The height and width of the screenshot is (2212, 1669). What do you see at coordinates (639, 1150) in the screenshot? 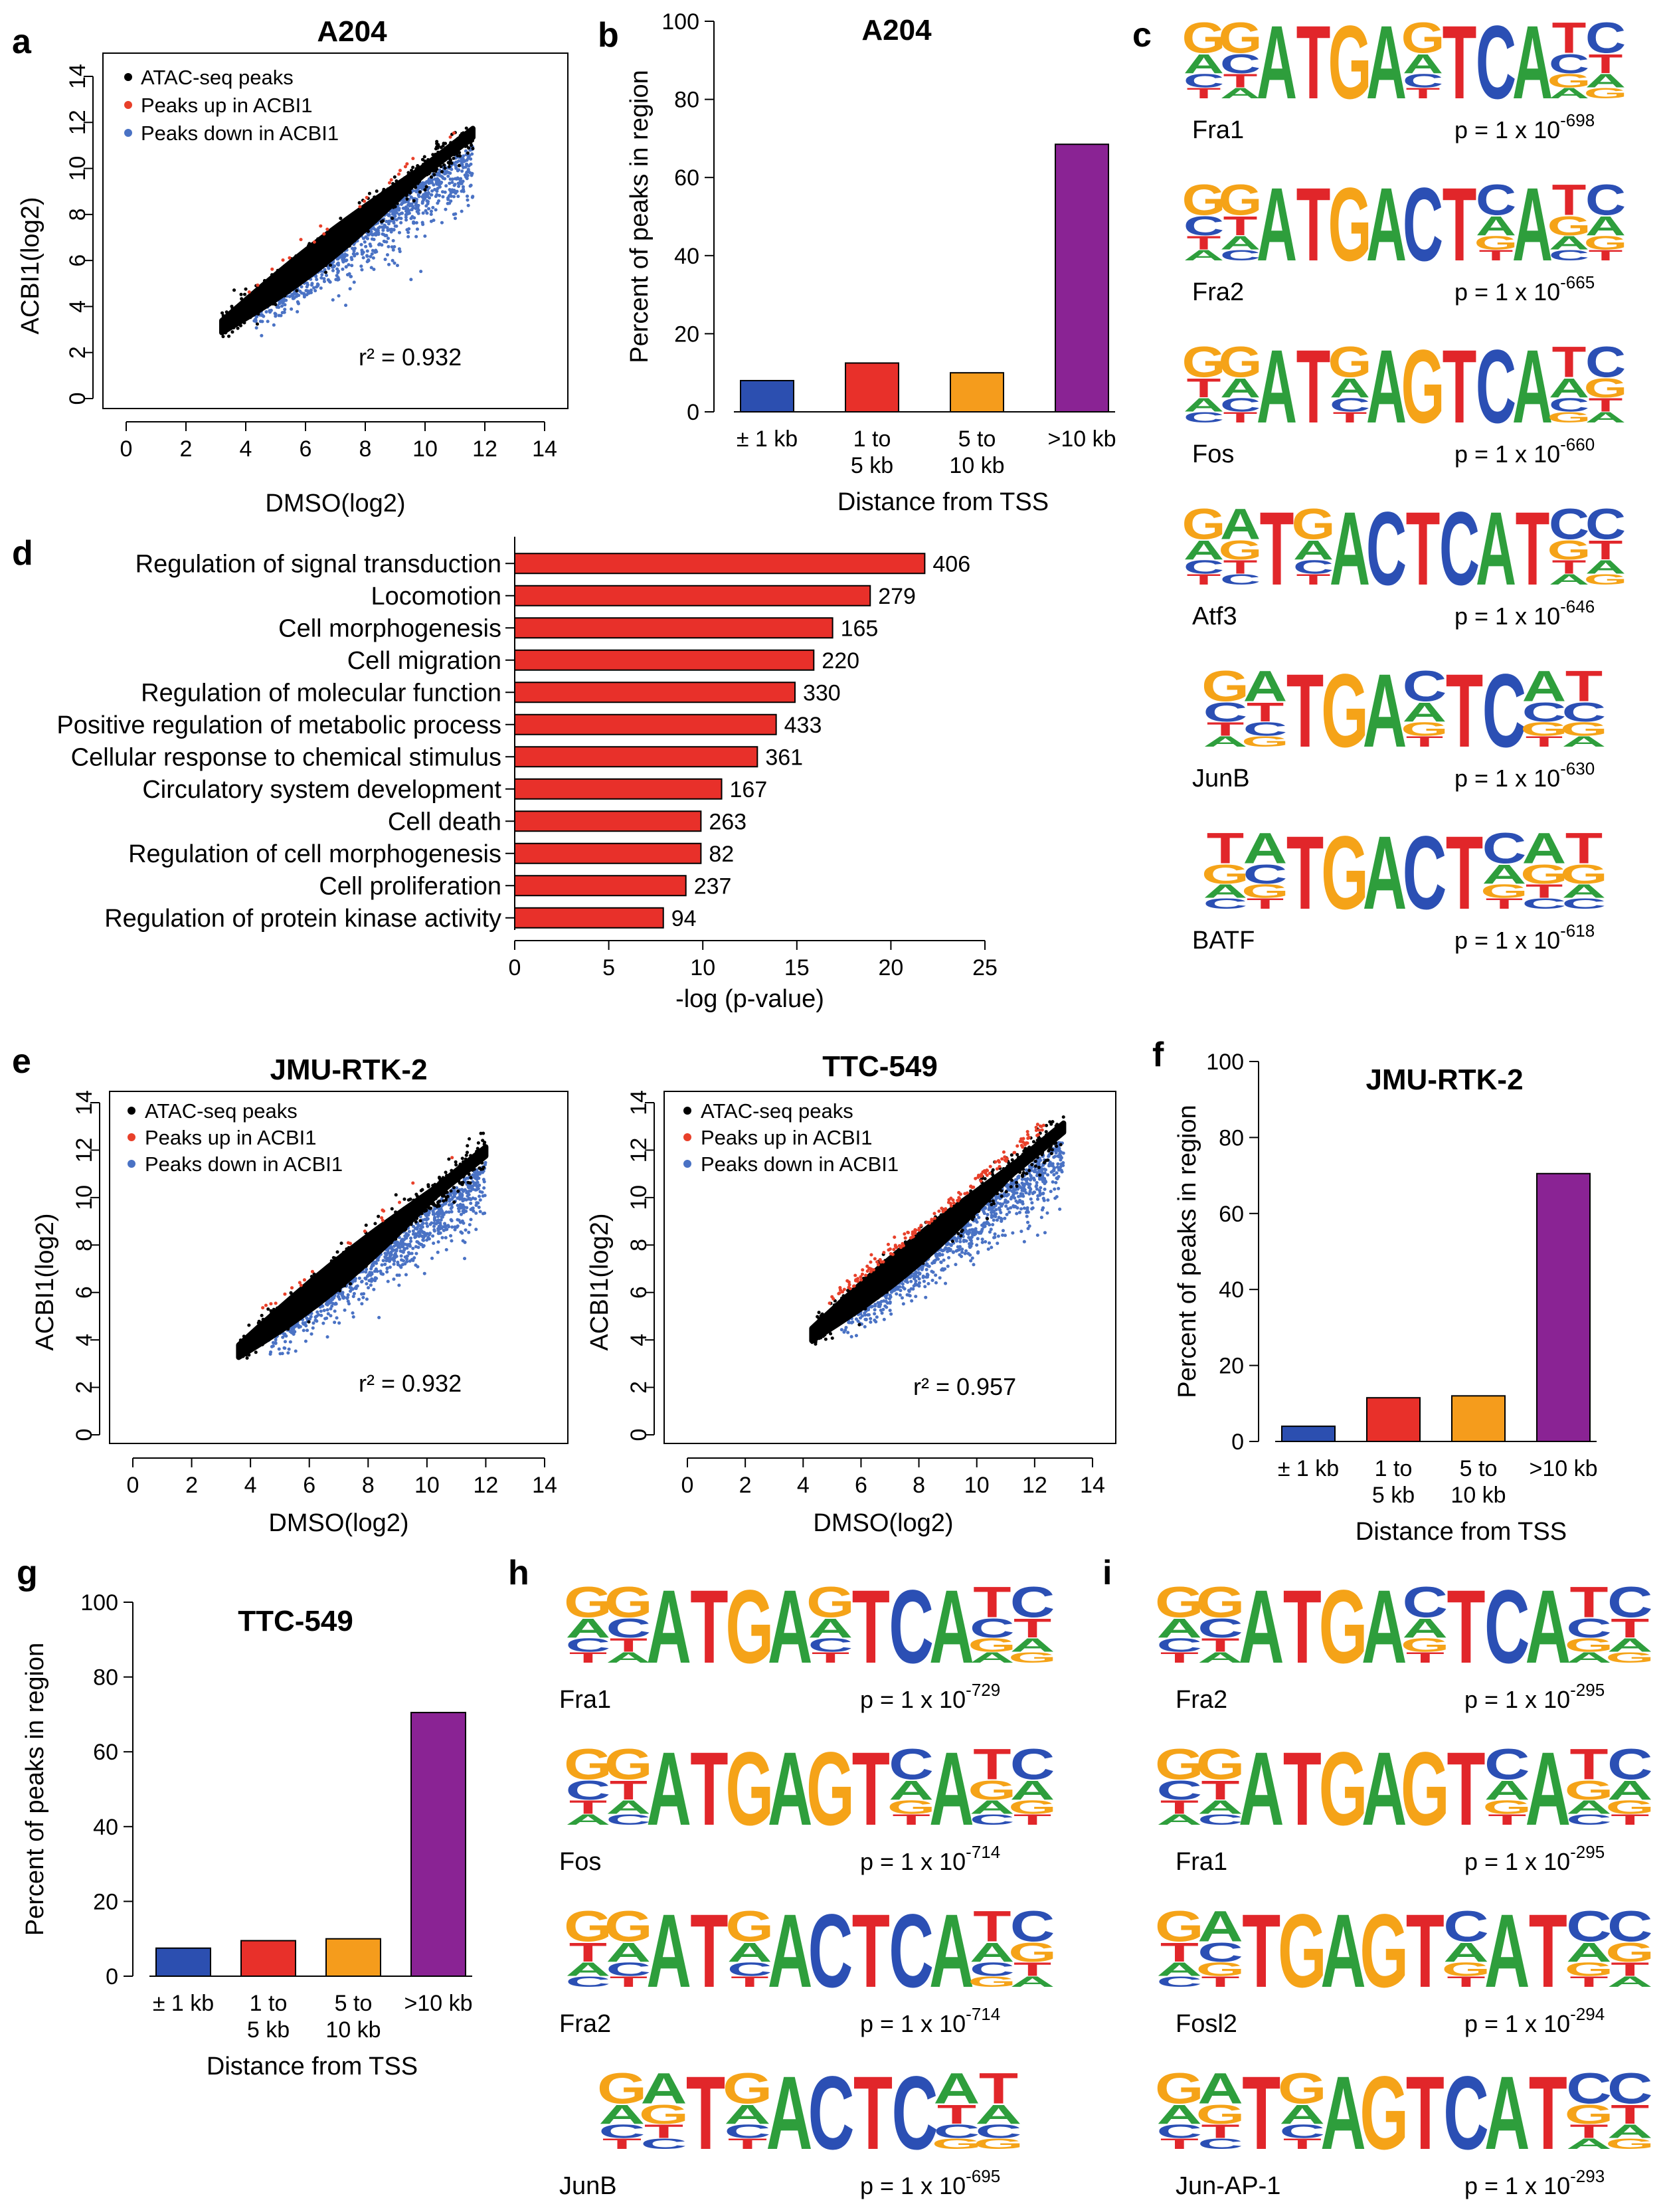
I see `y-tick-label: 12` at bounding box center [639, 1150].